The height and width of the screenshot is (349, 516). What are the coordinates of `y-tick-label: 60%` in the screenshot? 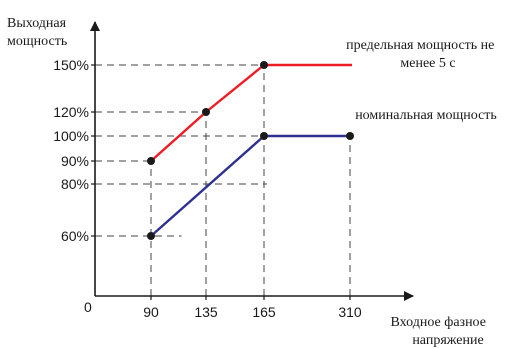 It's located at (75, 236).